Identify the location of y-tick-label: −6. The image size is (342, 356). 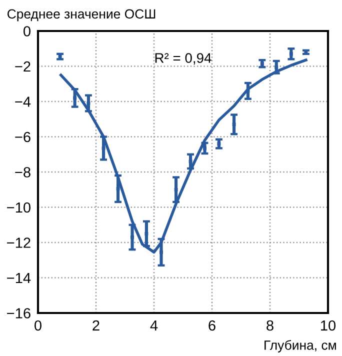
(22, 137).